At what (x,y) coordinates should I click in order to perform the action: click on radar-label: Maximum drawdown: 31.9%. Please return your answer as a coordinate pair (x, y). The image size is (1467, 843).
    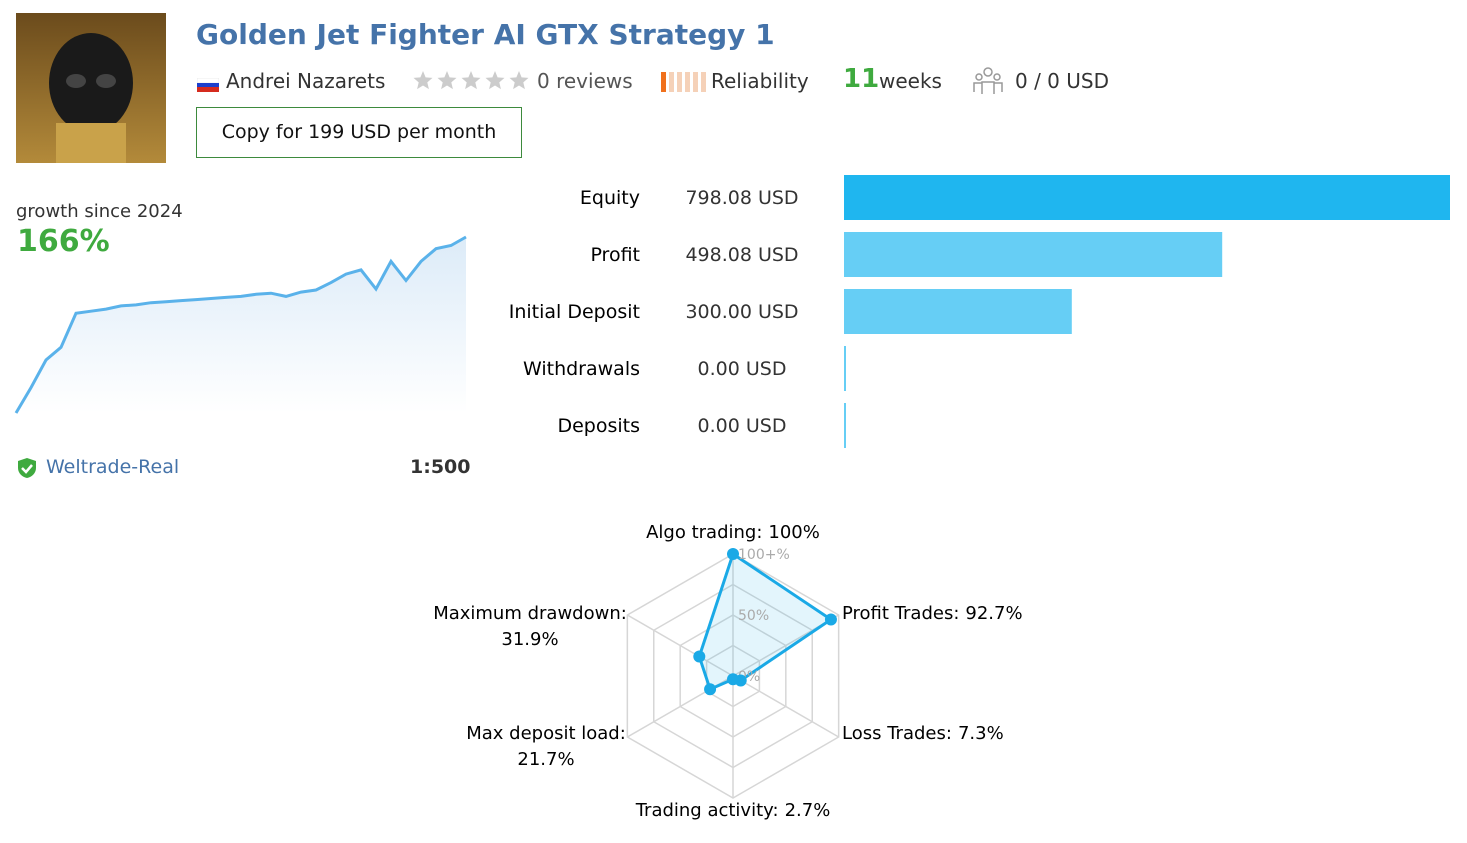
    Looking at the image, I should click on (530, 626).